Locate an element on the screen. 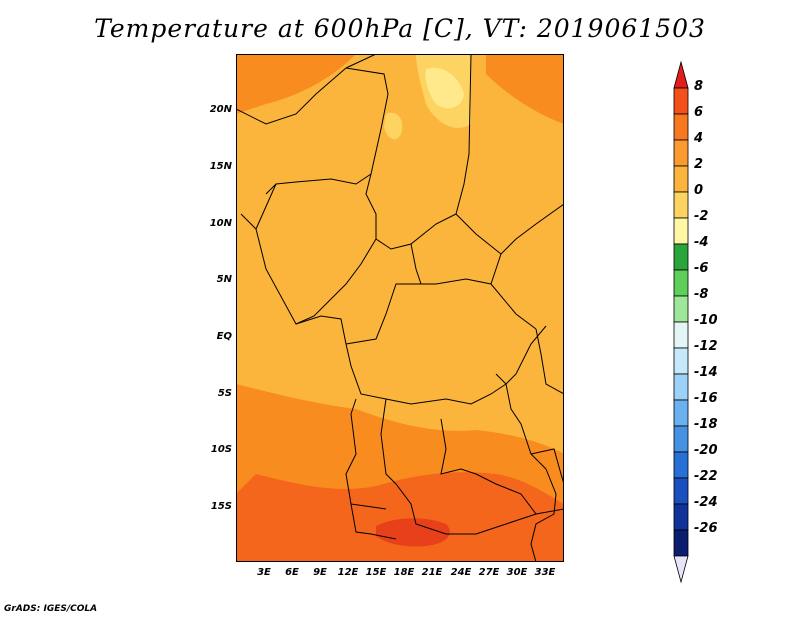 Image resolution: width=800 pixels, height=618 pixels. cb-label-2: 2 is located at coordinates (699, 164).